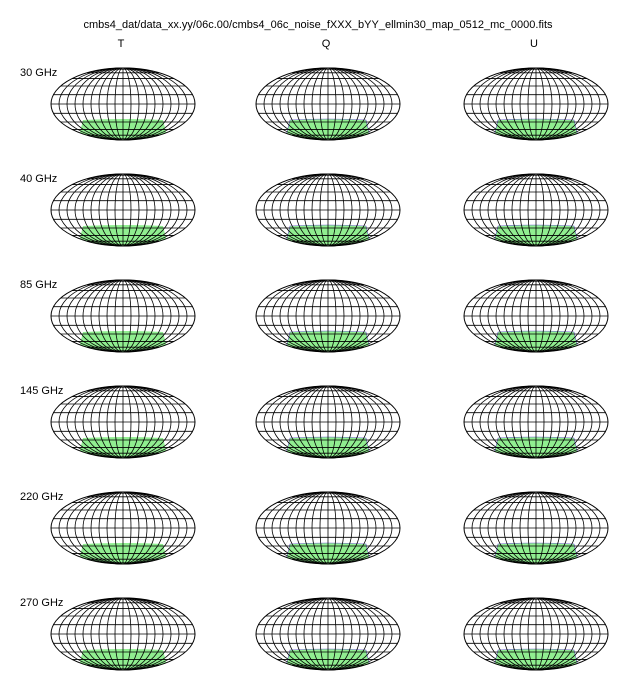 The image size is (629, 694). What do you see at coordinates (121, 44) in the screenshot?
I see `column-label: T` at bounding box center [121, 44].